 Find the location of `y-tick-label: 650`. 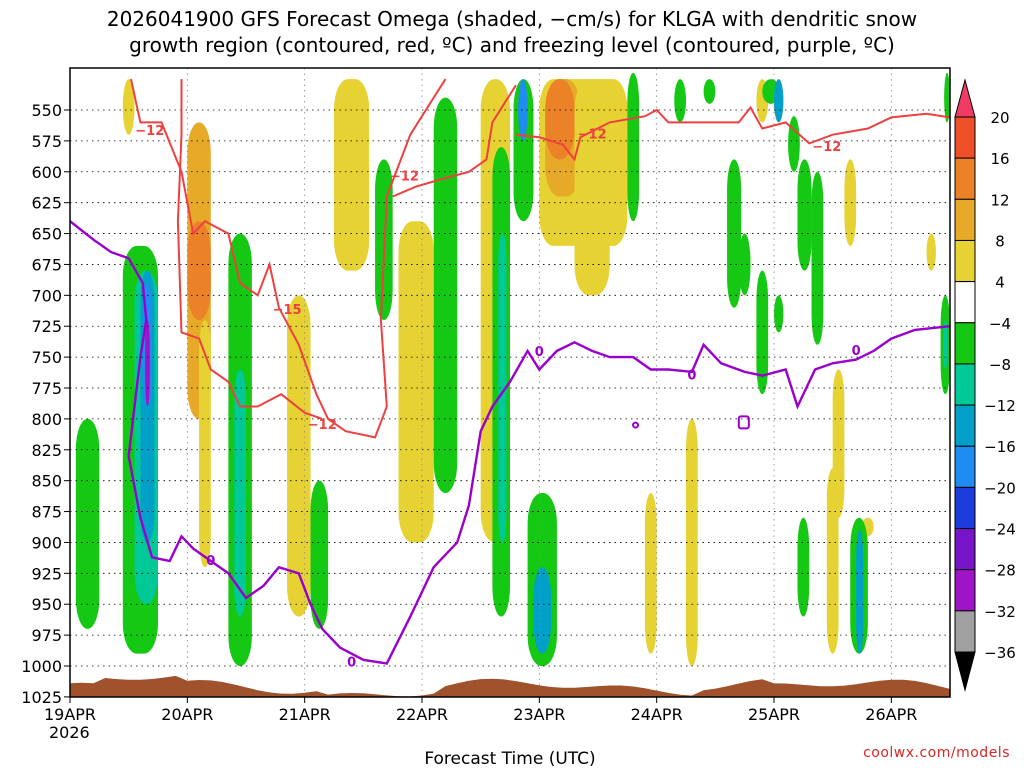

y-tick-label: 650 is located at coordinates (46, 234).